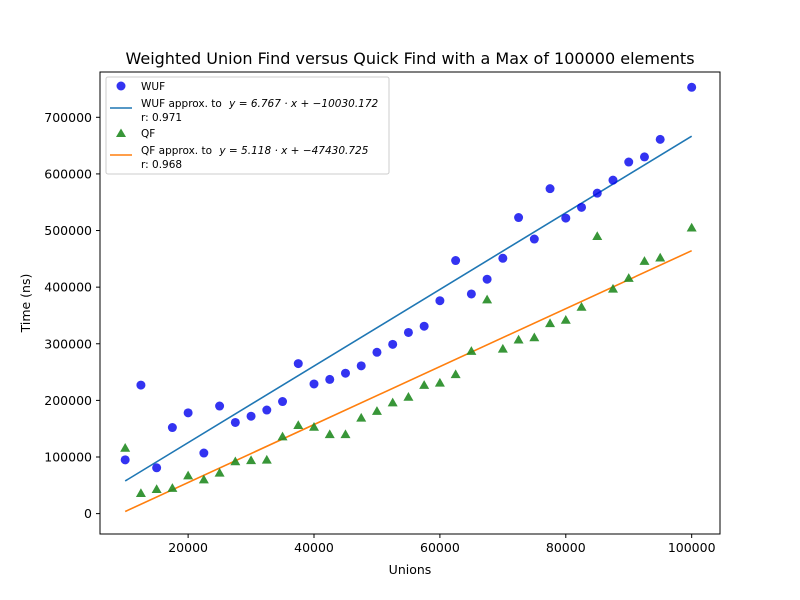 The image size is (800, 600). Describe the element at coordinates (161, 118) in the screenshot. I see `legend-wuf-fit-r: r: 0.971` at that location.